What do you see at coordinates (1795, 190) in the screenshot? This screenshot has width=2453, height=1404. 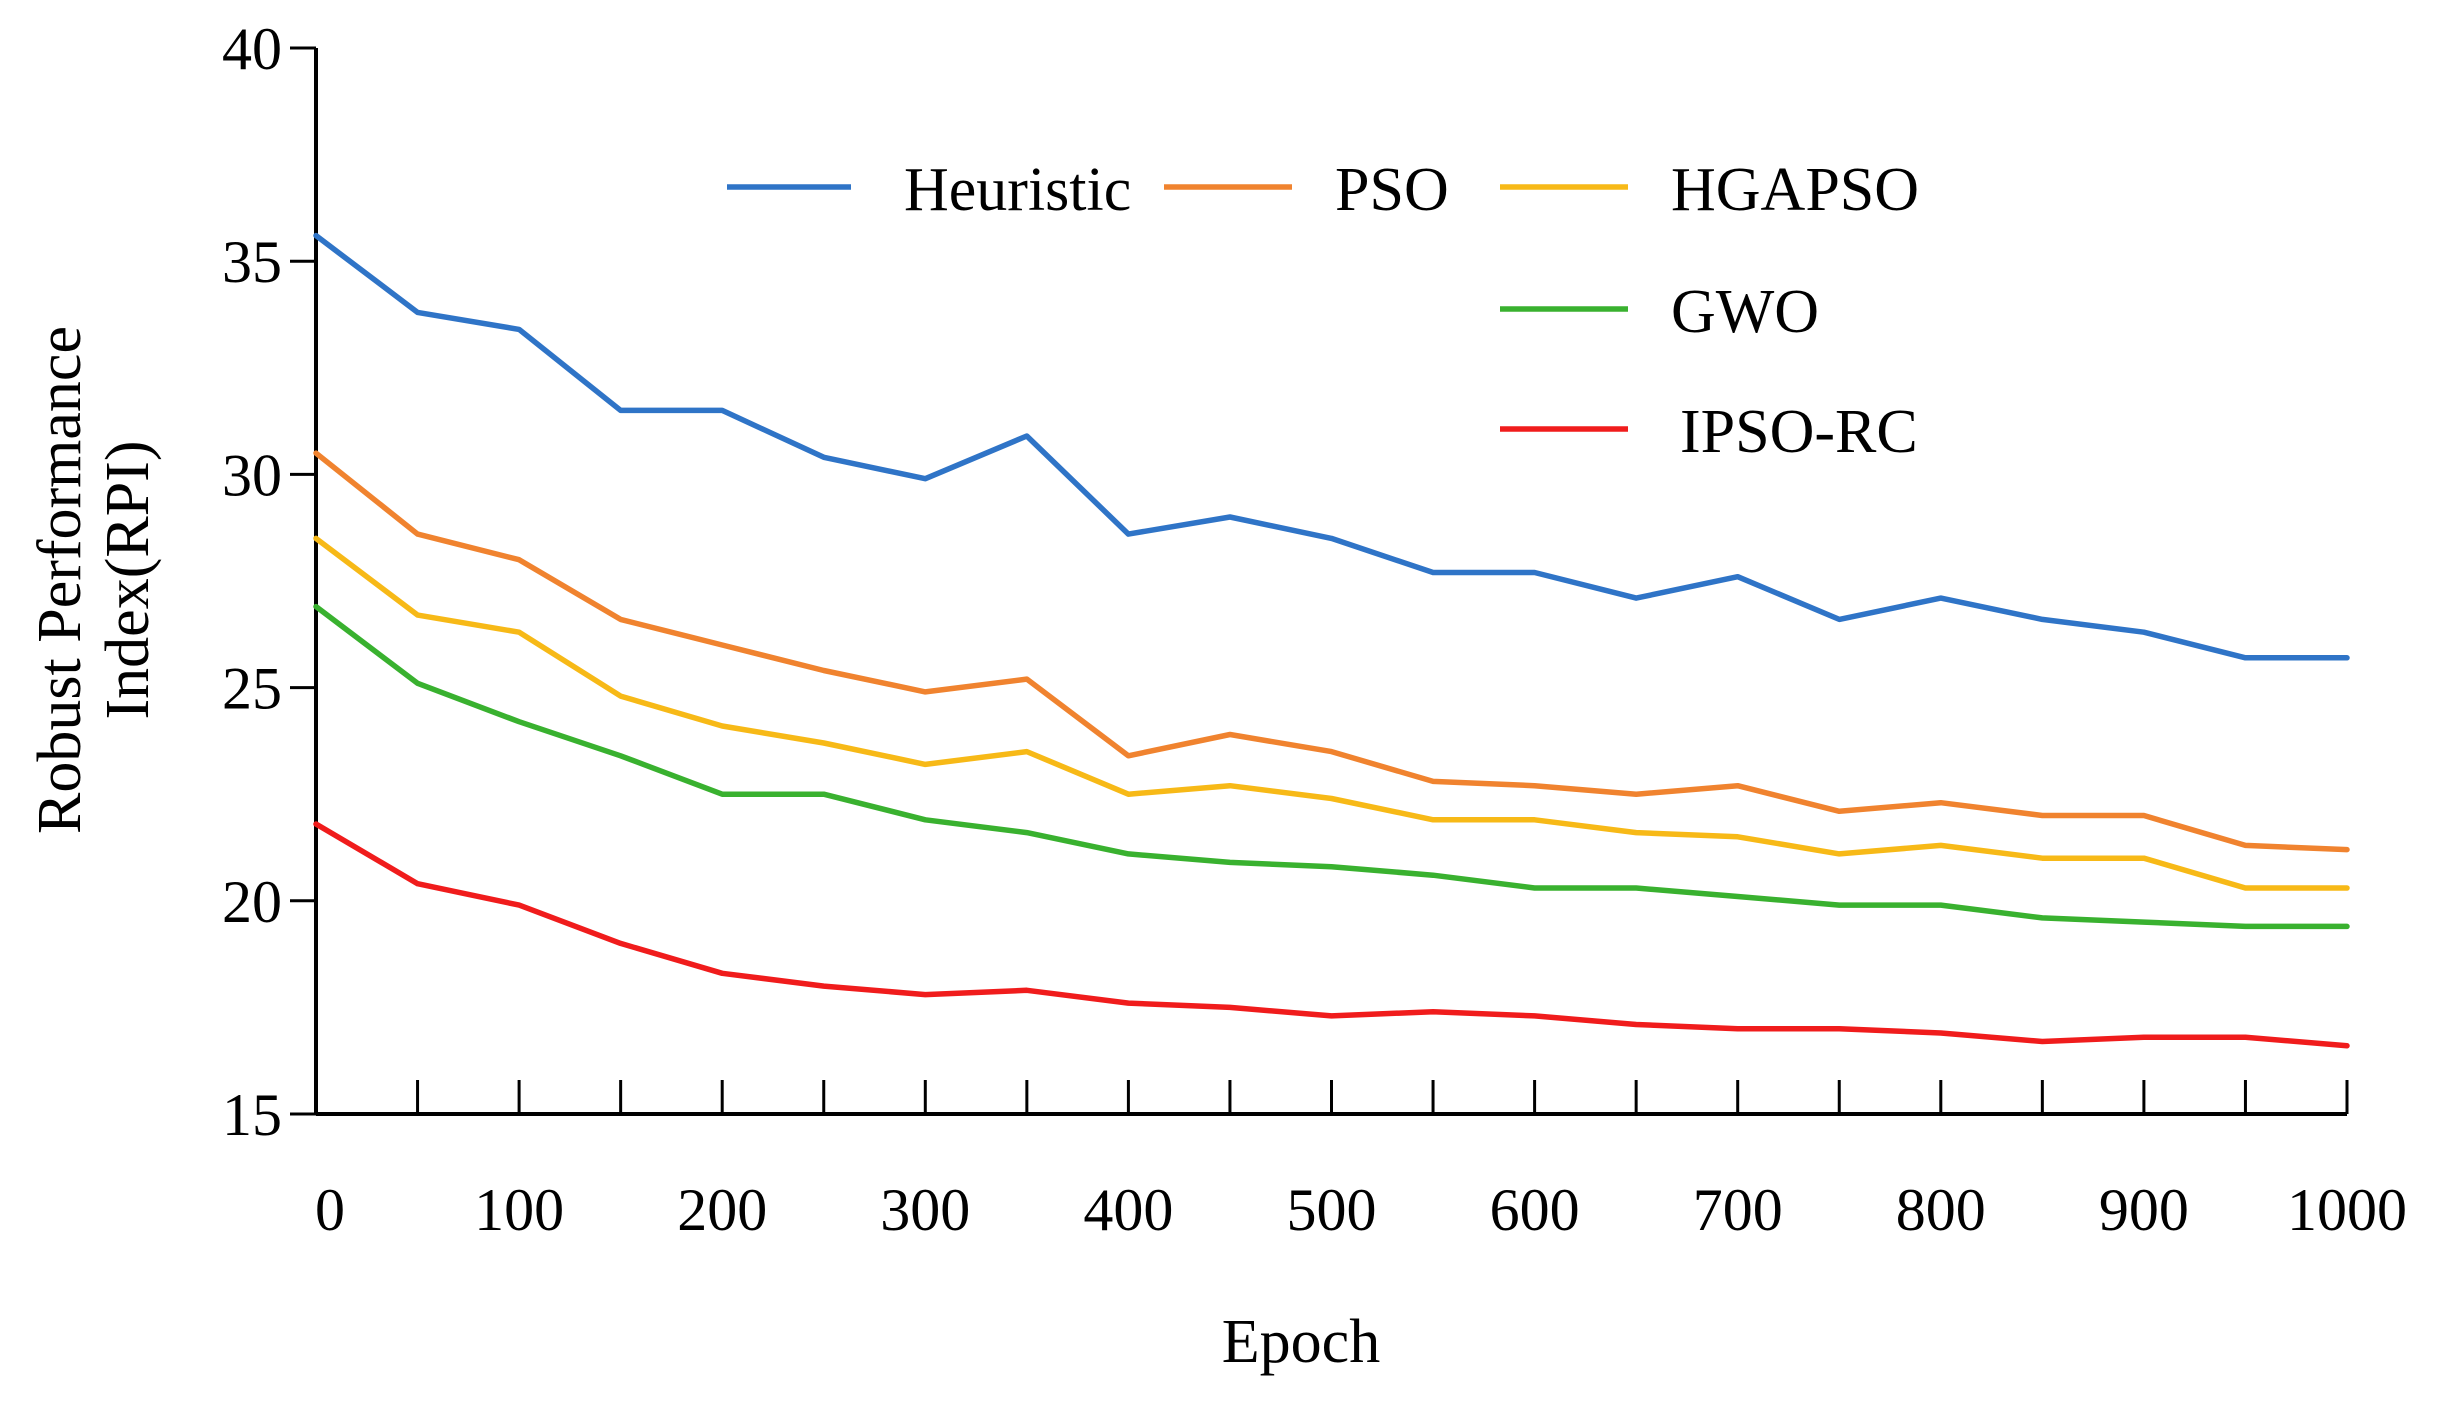 I see `legend-label-hgapso: HGAPSO` at bounding box center [1795, 190].